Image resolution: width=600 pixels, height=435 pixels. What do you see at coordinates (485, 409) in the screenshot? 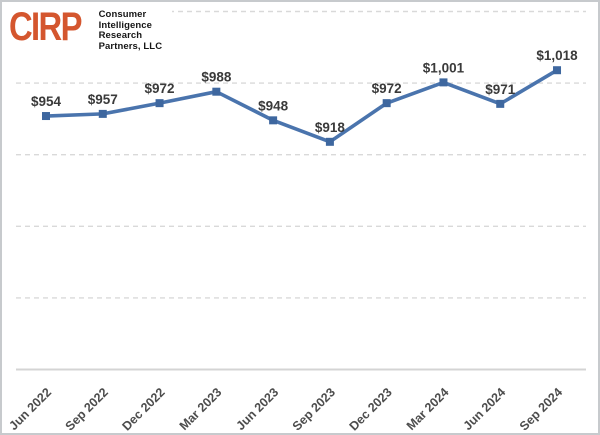
I see `x-axis-label: Jun 2024` at bounding box center [485, 409].